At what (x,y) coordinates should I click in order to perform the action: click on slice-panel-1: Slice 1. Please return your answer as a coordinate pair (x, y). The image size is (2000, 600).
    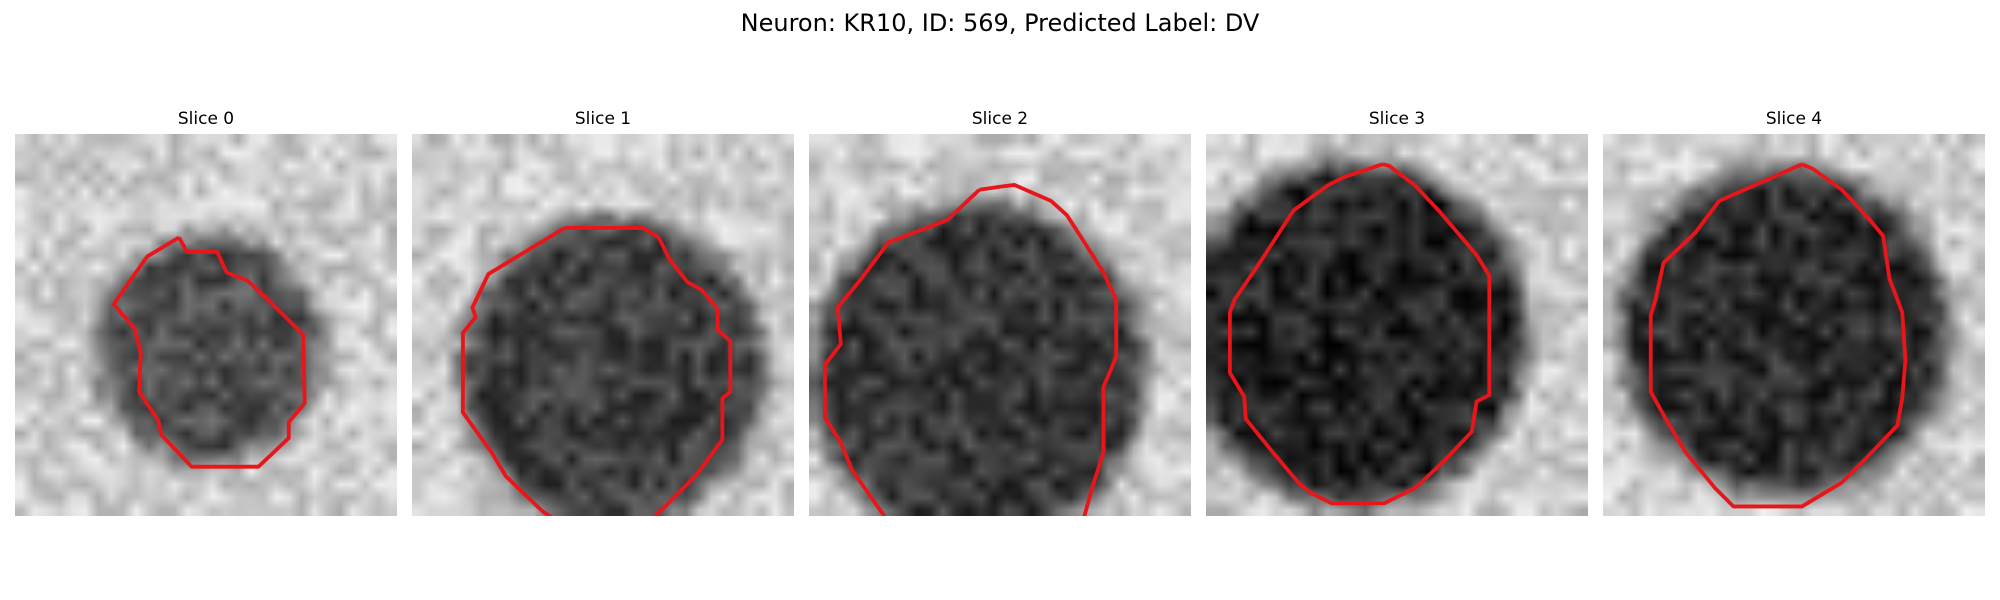
    Looking at the image, I should click on (603, 311).